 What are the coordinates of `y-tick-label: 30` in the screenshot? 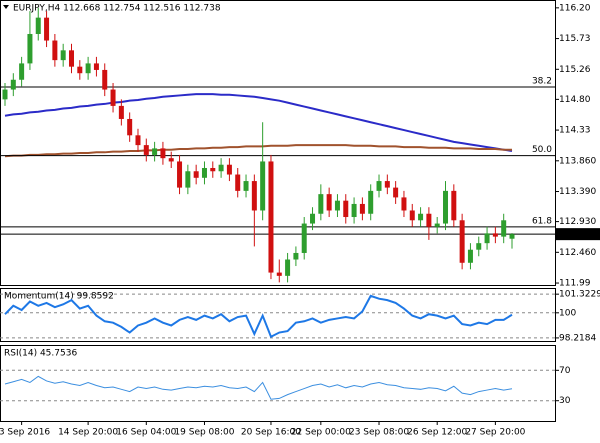 It's located at (565, 401).